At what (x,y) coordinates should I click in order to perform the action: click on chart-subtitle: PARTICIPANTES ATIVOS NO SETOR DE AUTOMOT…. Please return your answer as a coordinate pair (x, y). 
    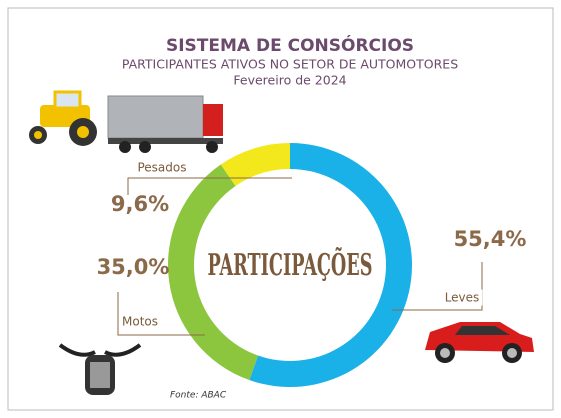
    Looking at the image, I should click on (290, 64).